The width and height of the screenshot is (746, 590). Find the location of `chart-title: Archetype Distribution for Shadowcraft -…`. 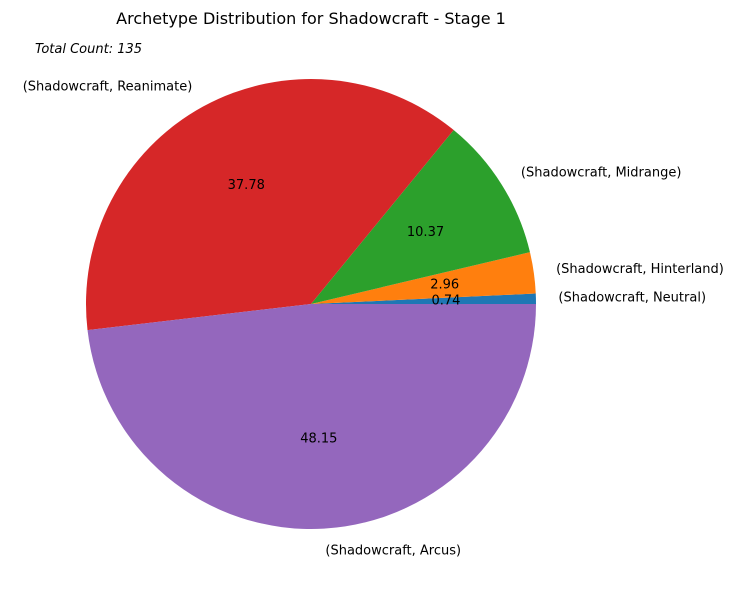

chart-title: Archetype Distribution for Shadowcraft -… is located at coordinates (311, 18).